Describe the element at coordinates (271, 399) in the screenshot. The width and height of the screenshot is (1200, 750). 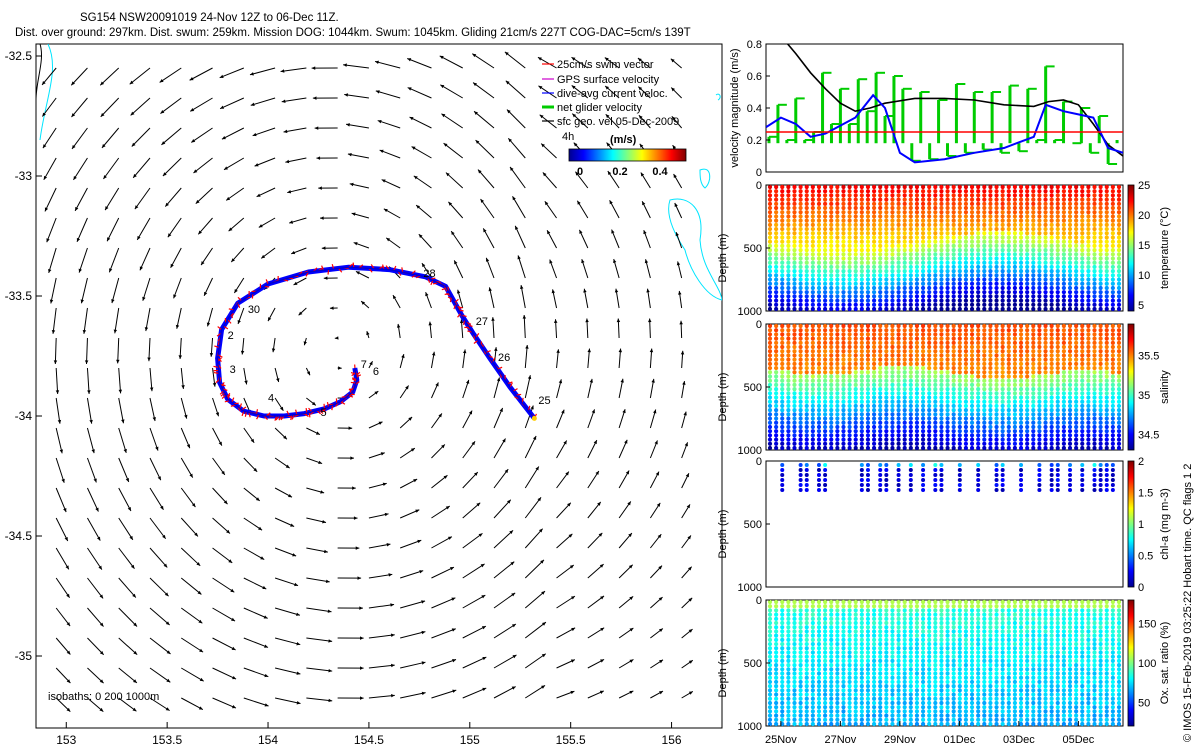
I see `day-label-7: 4` at that location.